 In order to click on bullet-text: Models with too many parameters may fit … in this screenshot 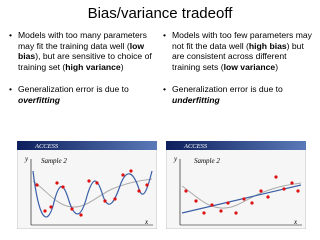, I will do `click(82, 40)`.